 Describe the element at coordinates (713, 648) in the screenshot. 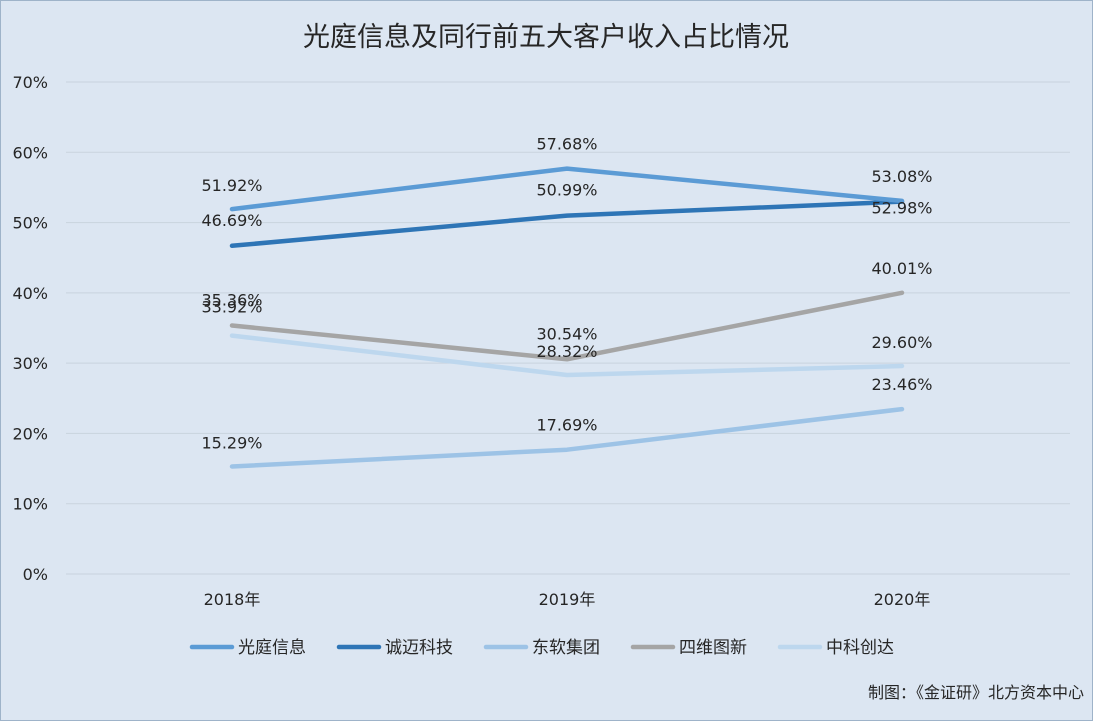

I see `legend-label: 四维图新` at that location.